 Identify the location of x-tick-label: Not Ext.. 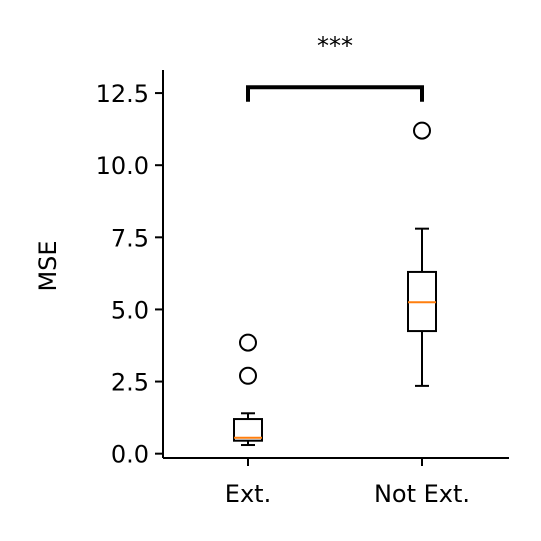
(422, 494).